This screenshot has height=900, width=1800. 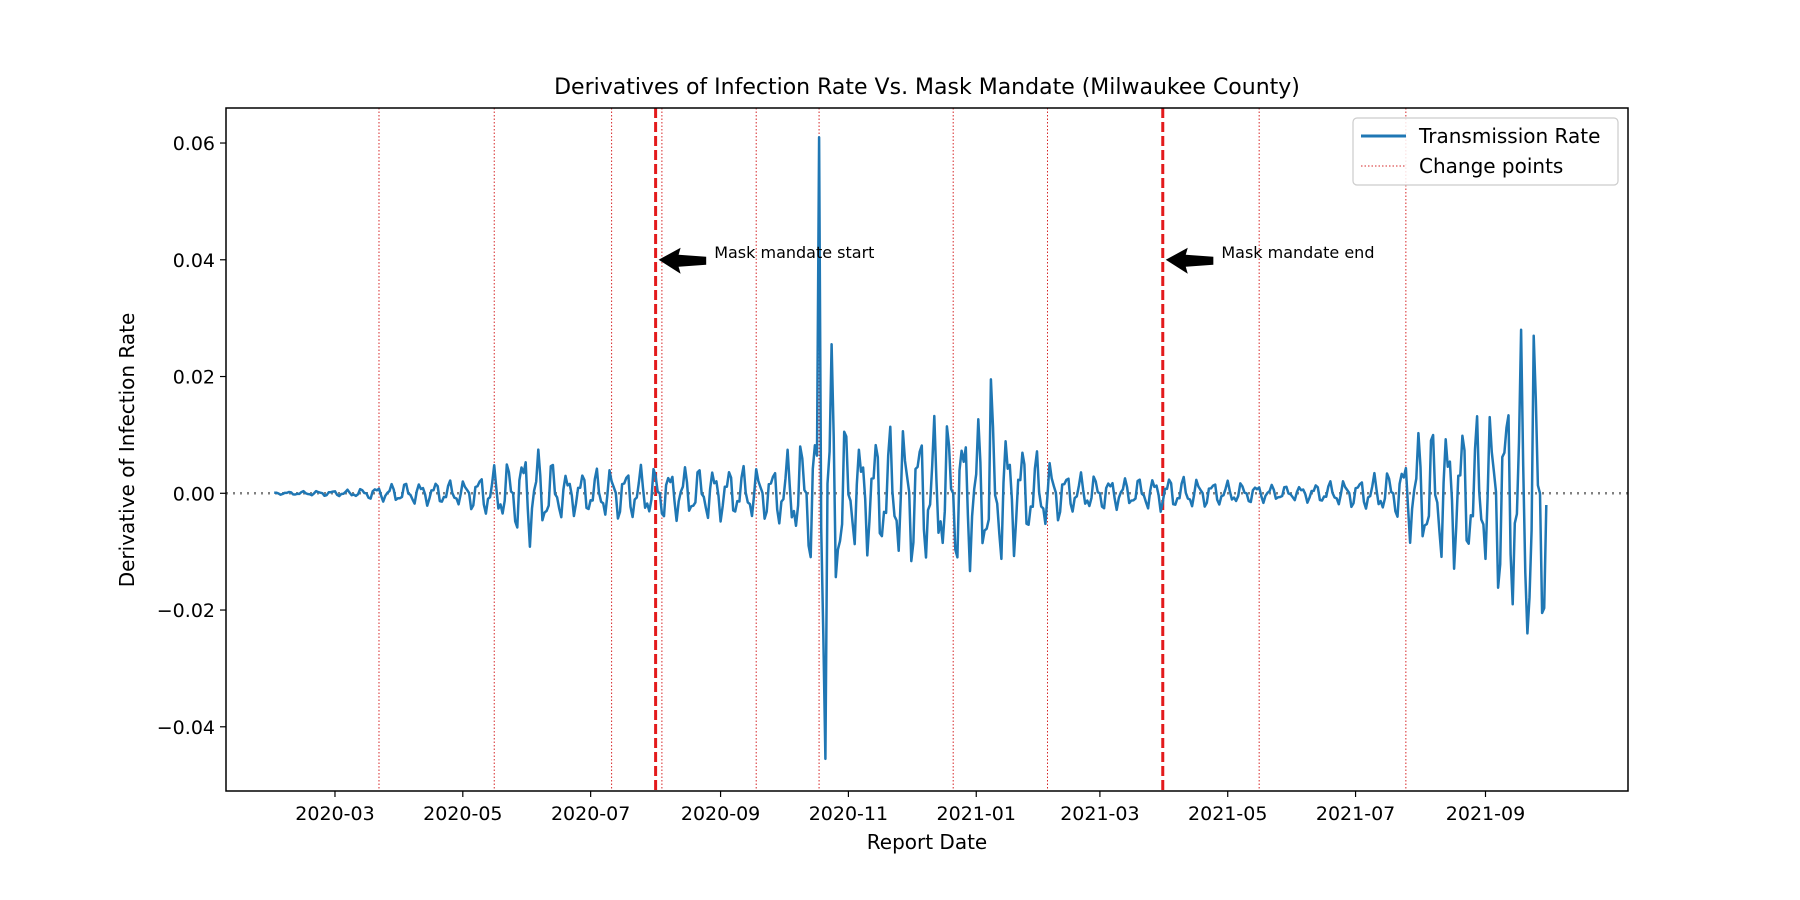 What do you see at coordinates (194, 494) in the screenshot?
I see `y-tick-label: 0.00` at bounding box center [194, 494].